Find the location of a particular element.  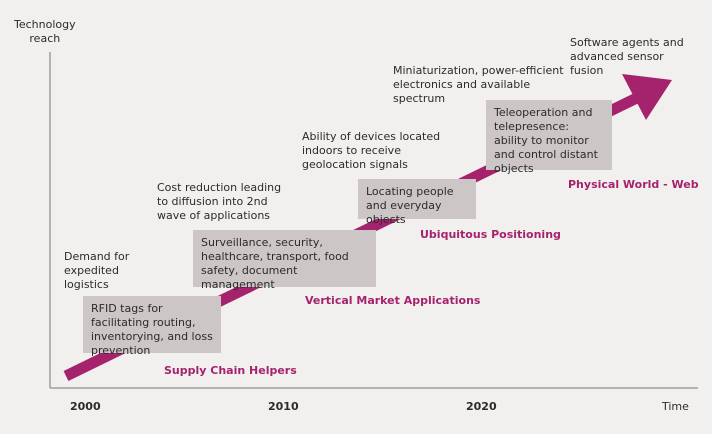

stage-label-vertical-market-applications: Vertical Market Applications is located at coordinates (393, 300).